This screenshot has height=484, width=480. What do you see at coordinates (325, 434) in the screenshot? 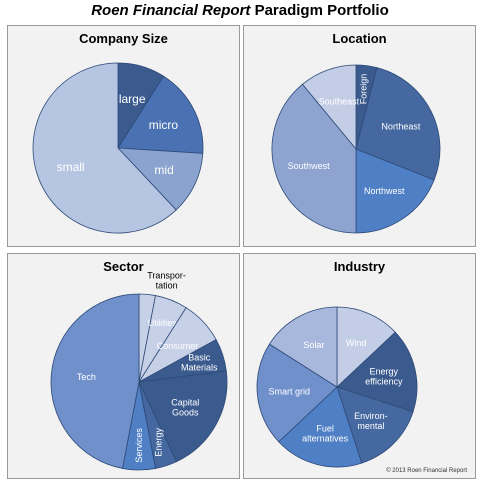
I see `pie-label-fuel-alternatives: Fuel alternatives` at bounding box center [325, 434].